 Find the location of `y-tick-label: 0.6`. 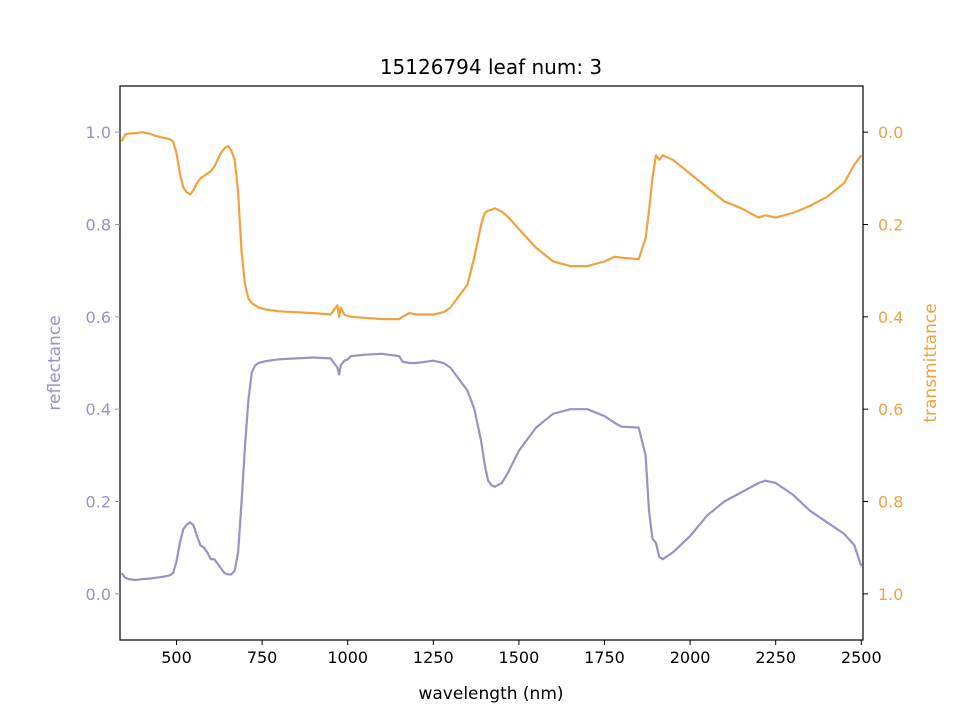

y-tick-label: 0.6 is located at coordinates (98, 317).